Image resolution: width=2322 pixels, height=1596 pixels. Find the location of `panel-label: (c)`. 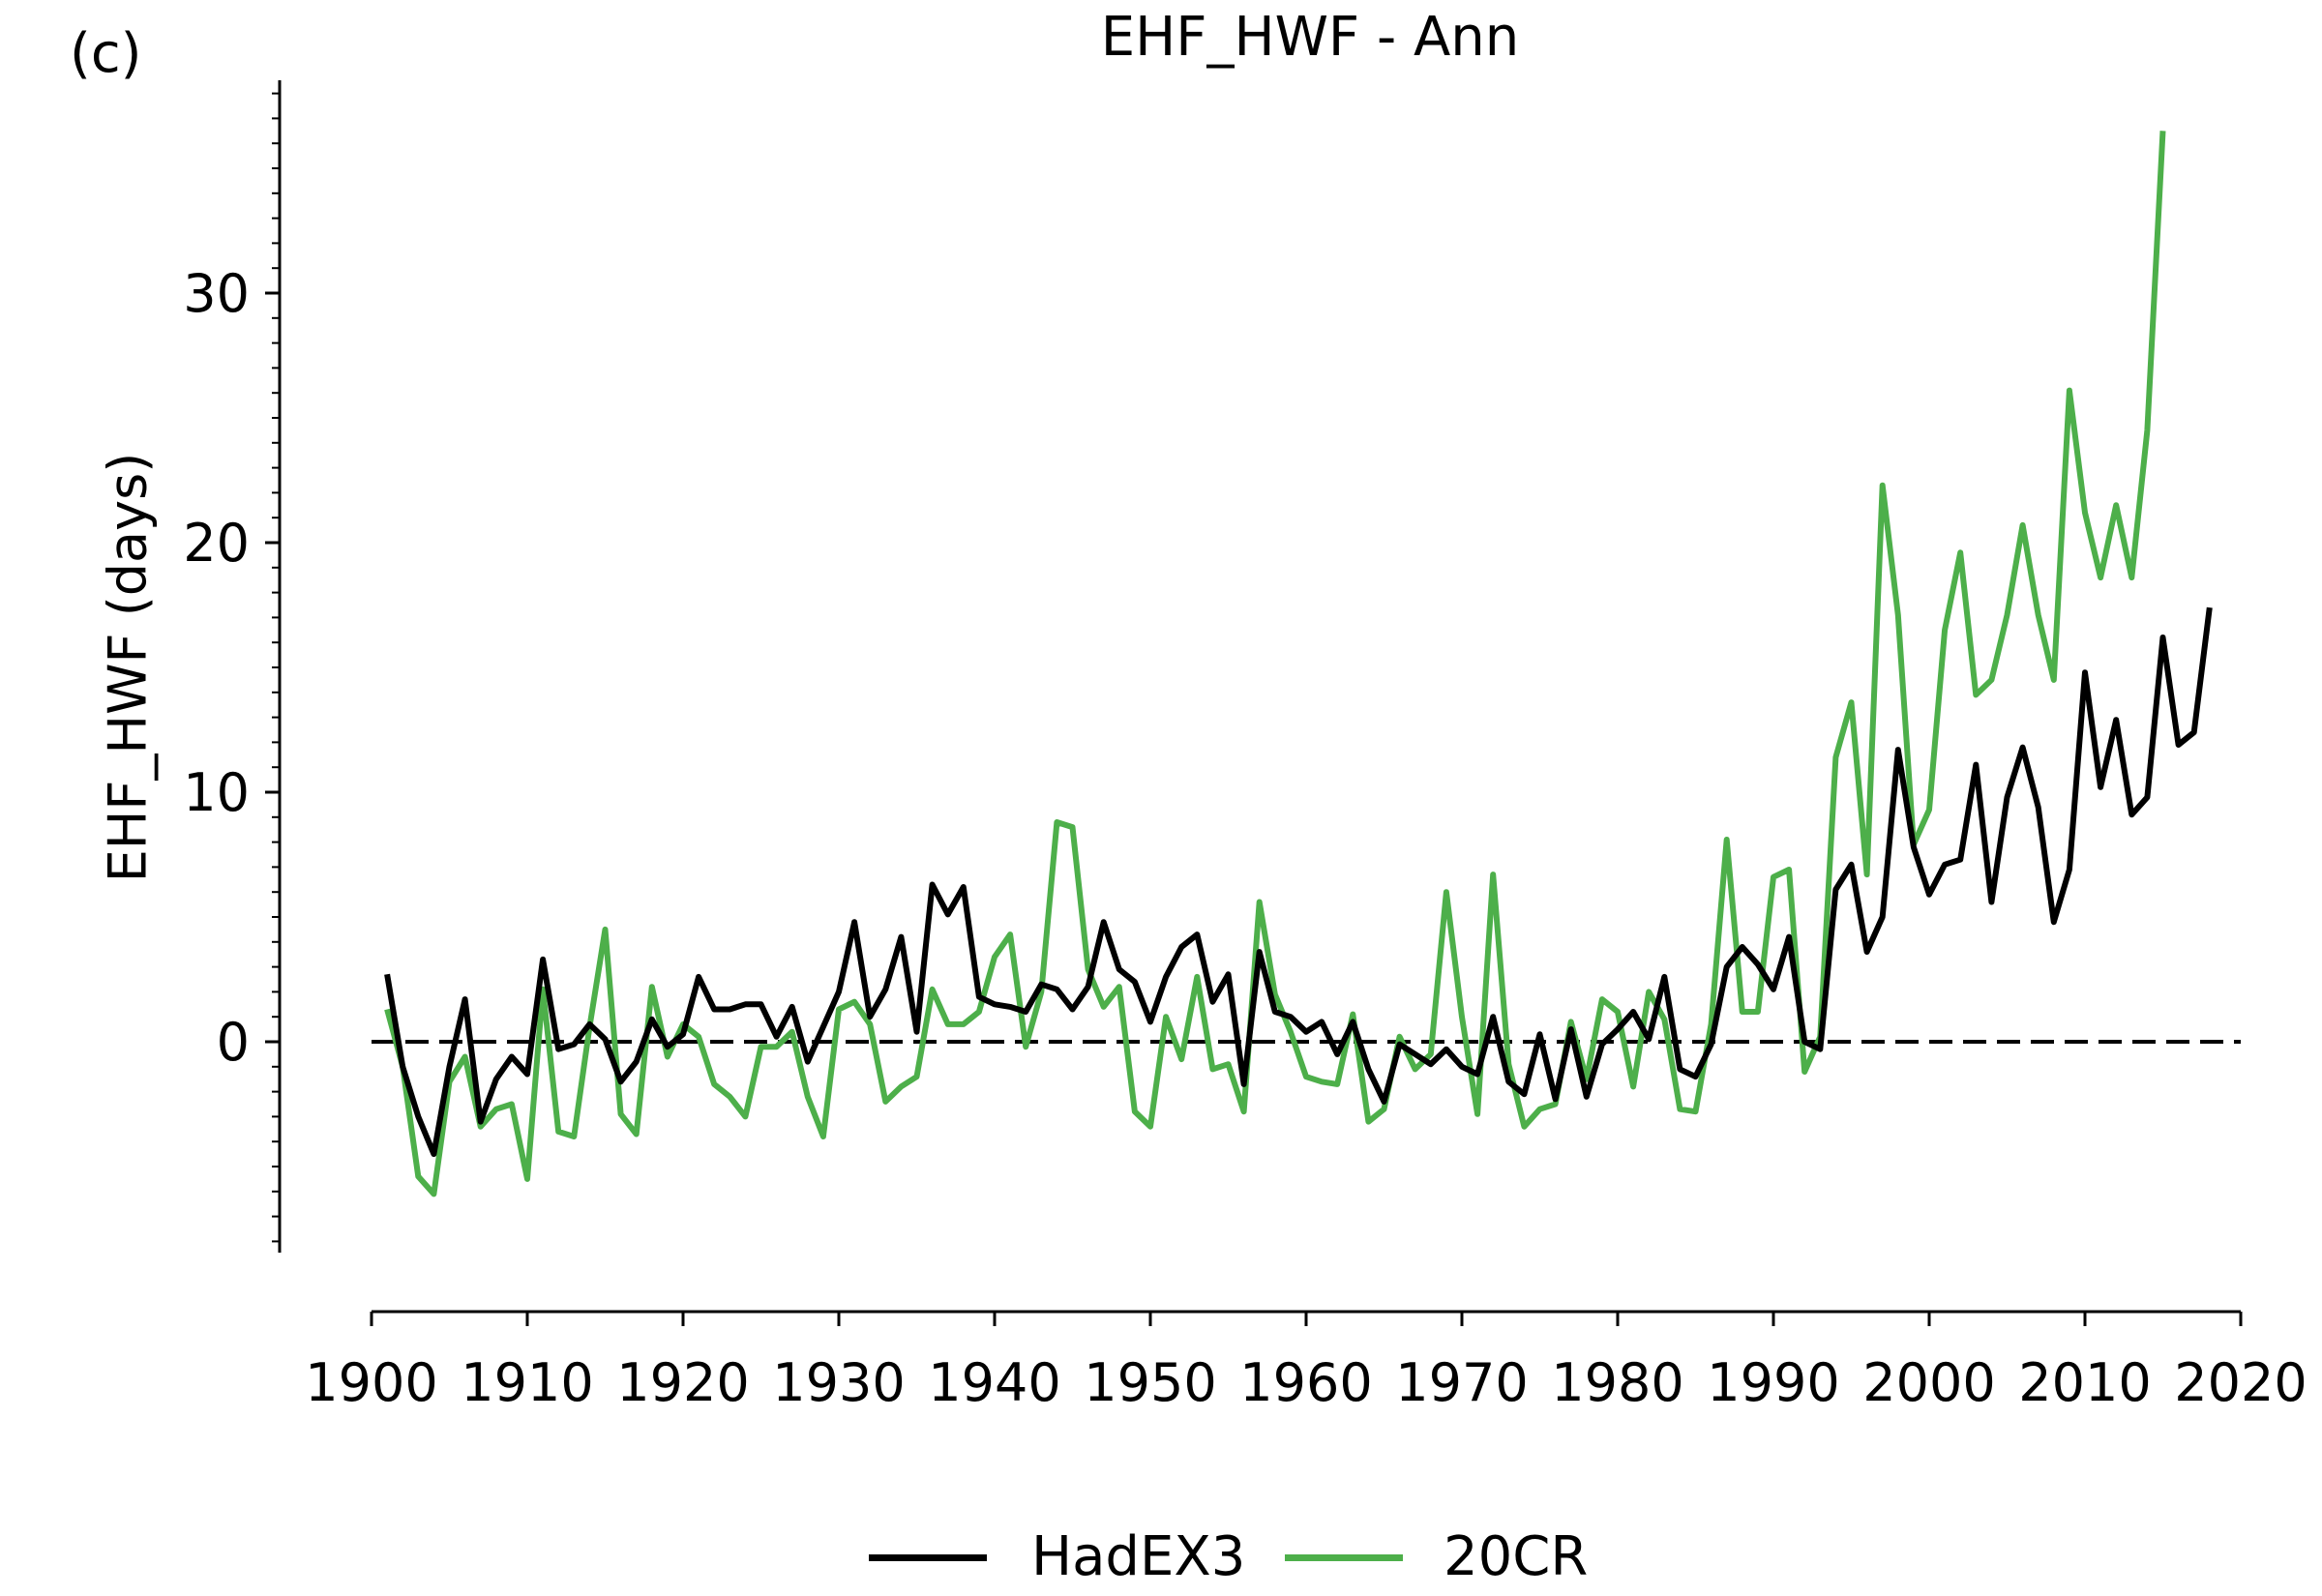

panel-label: (c) is located at coordinates (106, 53).